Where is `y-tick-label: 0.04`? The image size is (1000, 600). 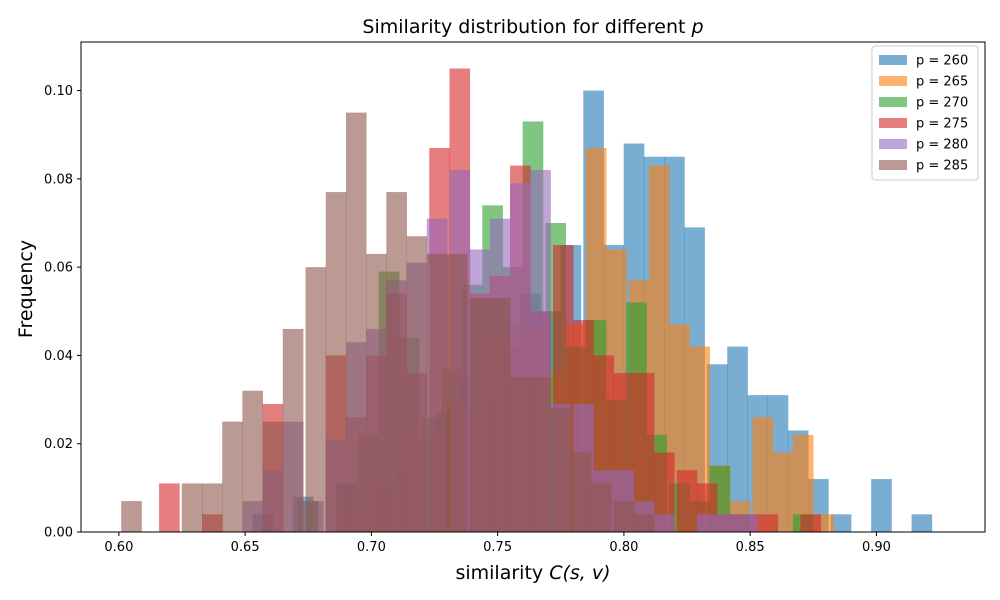
y-tick-label: 0.04 is located at coordinates (58, 356).